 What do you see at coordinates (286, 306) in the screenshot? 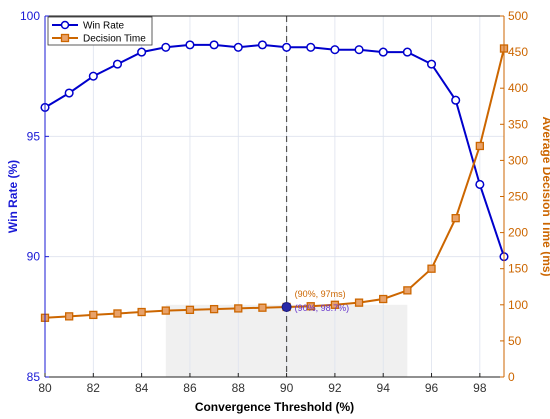
I see `threshold-marker` at bounding box center [286, 306].